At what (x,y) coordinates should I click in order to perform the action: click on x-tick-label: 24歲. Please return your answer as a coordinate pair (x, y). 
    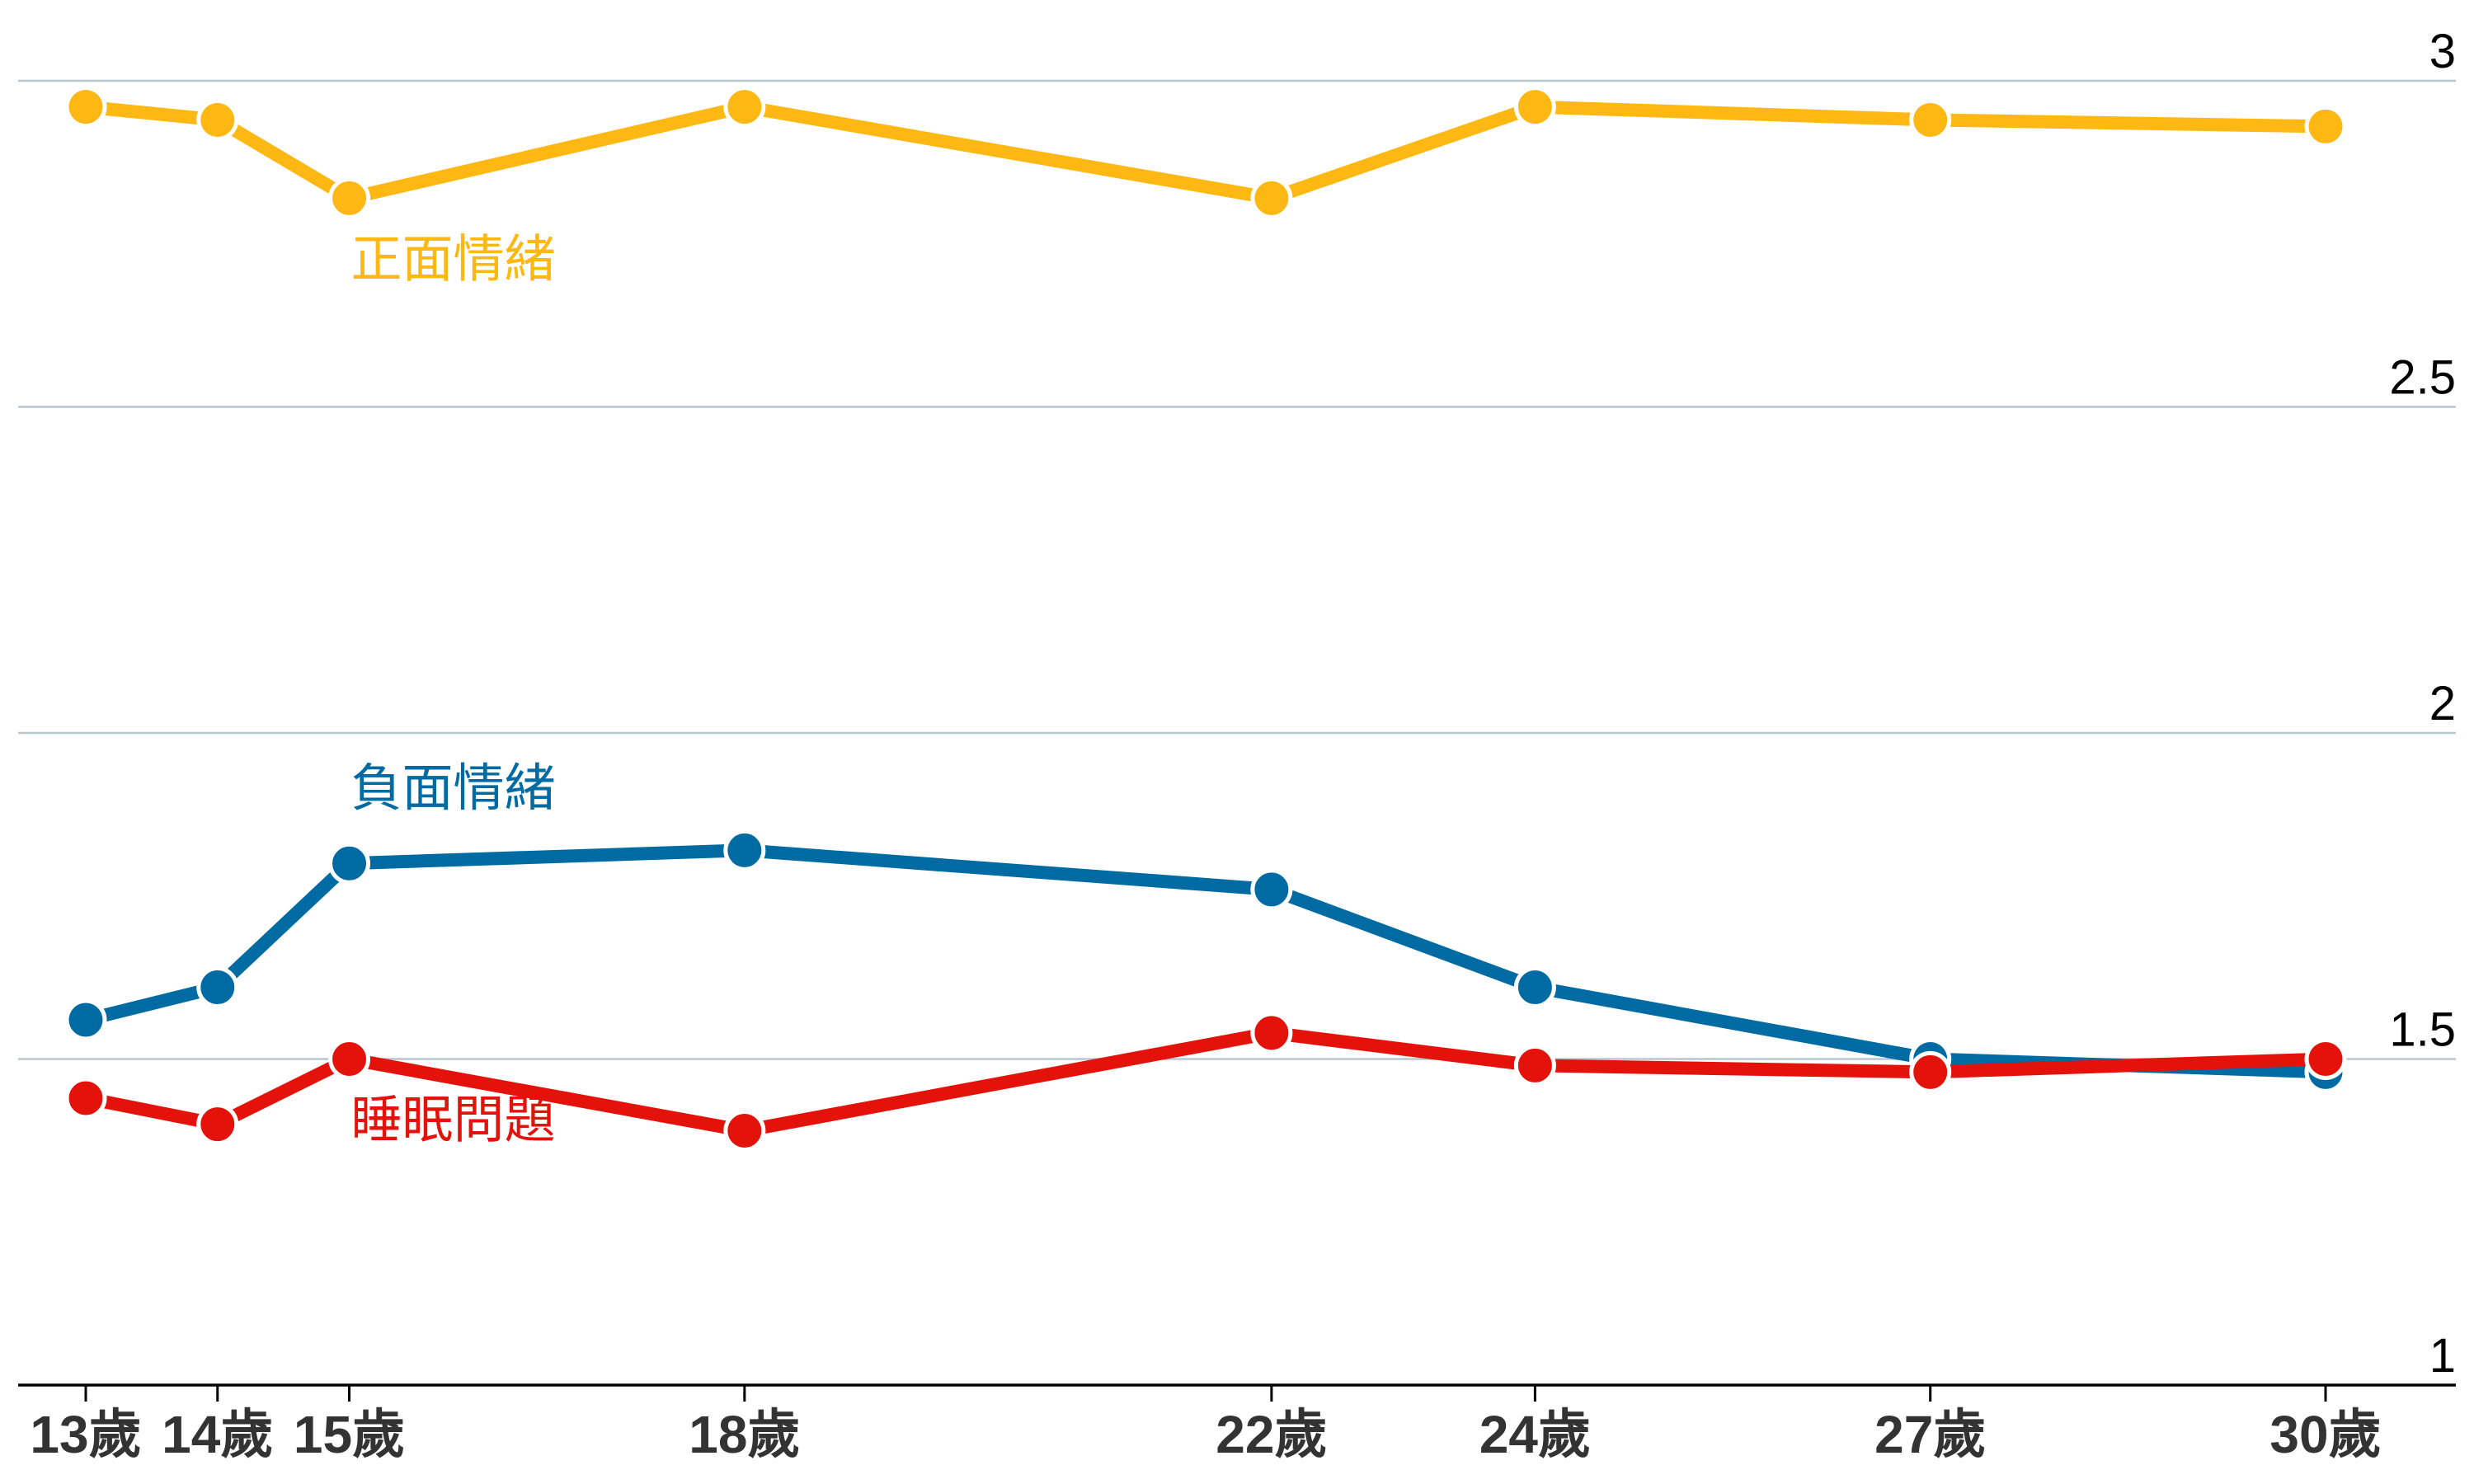
    Looking at the image, I should click on (1535, 1434).